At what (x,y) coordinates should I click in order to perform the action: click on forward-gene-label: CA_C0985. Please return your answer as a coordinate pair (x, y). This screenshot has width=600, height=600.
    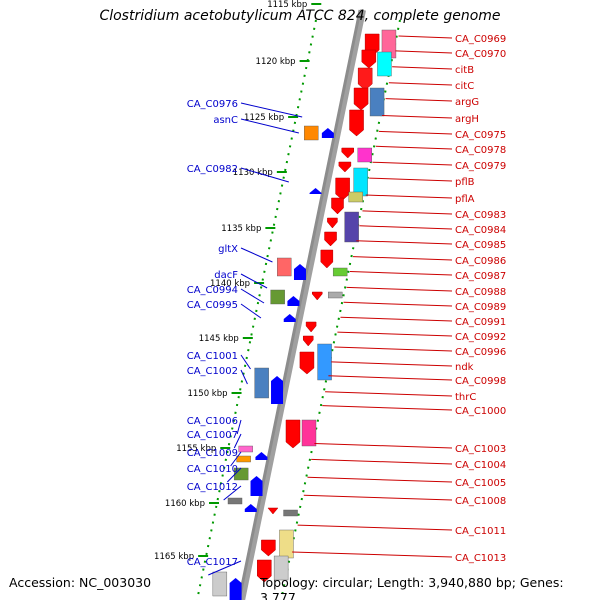
    Looking at the image, I should click on (480, 245).